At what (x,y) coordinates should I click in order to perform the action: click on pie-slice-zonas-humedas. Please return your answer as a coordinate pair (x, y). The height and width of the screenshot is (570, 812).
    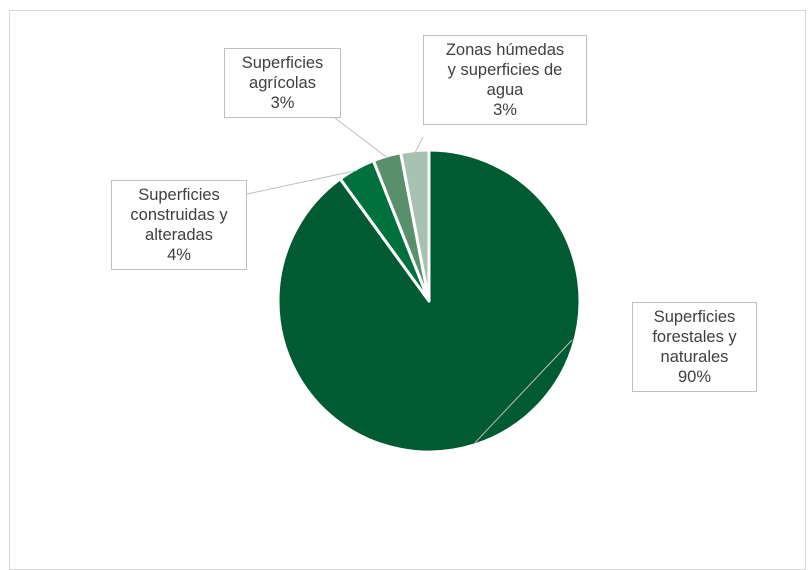
    Looking at the image, I should click on (415, 225).